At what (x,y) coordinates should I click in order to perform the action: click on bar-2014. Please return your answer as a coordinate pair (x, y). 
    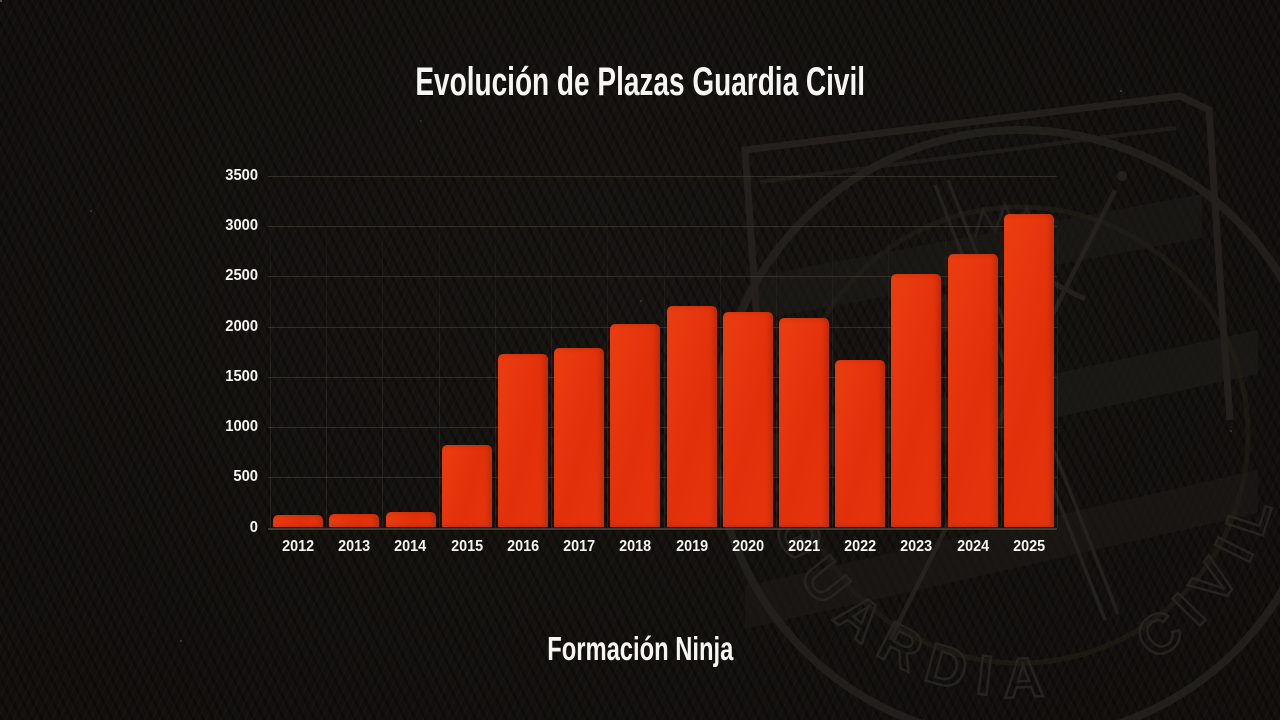
    Looking at the image, I should click on (410, 519).